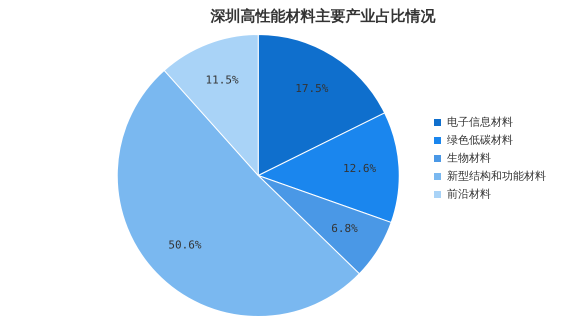 The width and height of the screenshot is (576, 327). Describe the element at coordinates (480, 139) in the screenshot. I see `legend-label: 绿色低碳材料` at that location.